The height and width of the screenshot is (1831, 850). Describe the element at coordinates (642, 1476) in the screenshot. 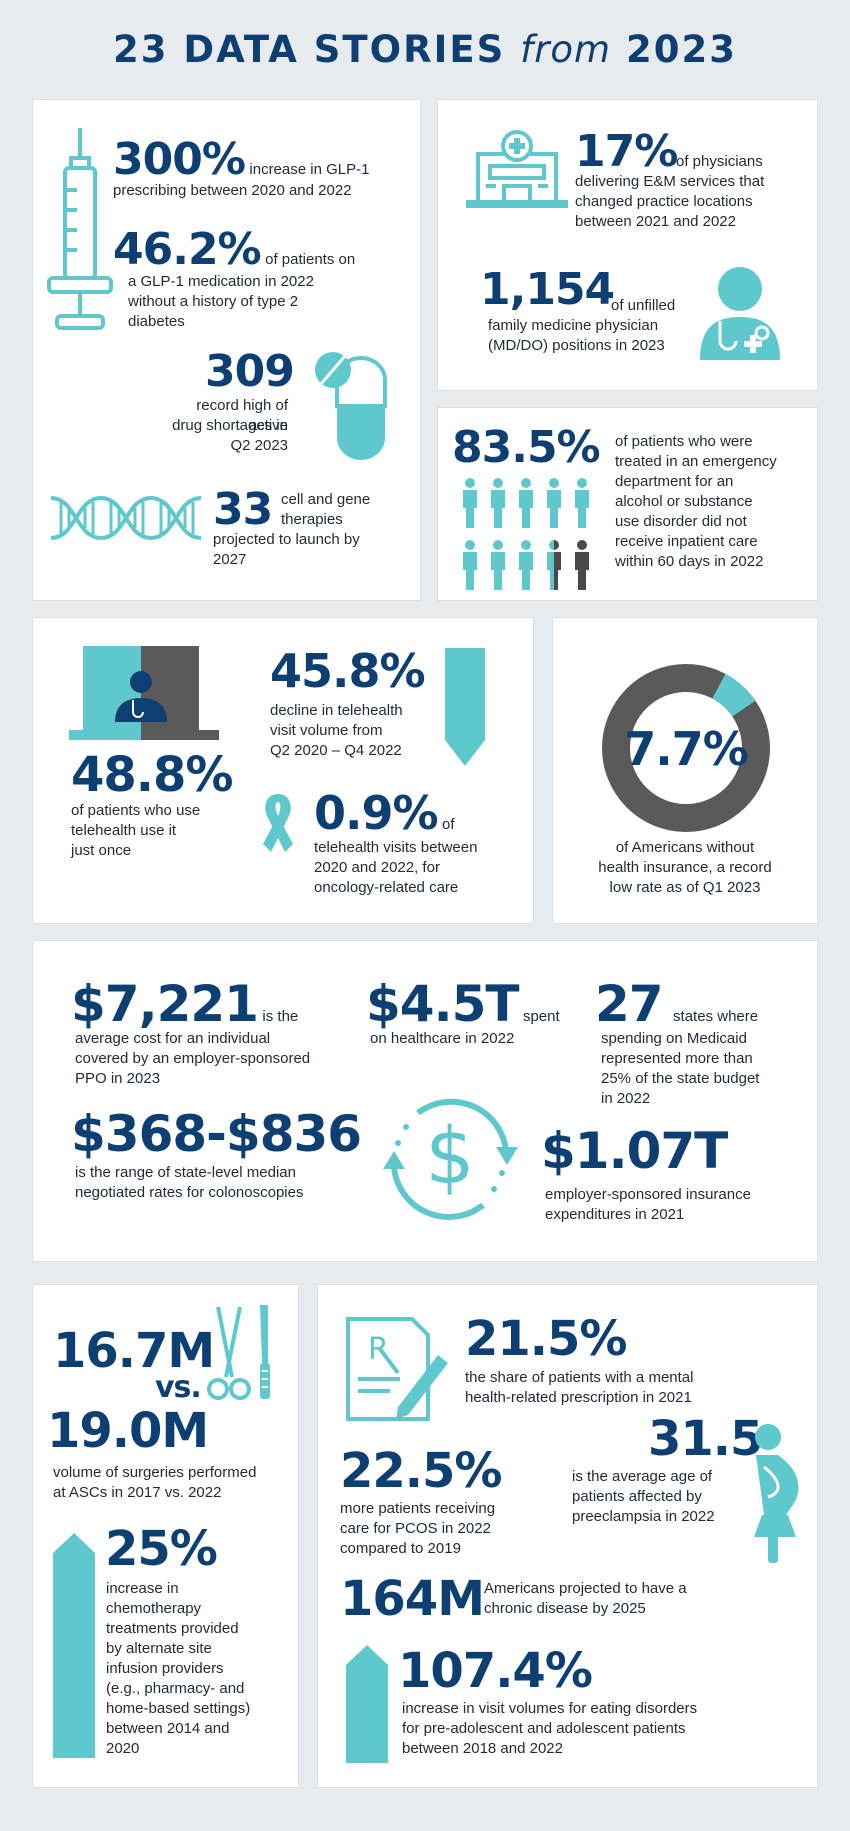

I see `preeclampsia-text1: is the average age of` at that location.